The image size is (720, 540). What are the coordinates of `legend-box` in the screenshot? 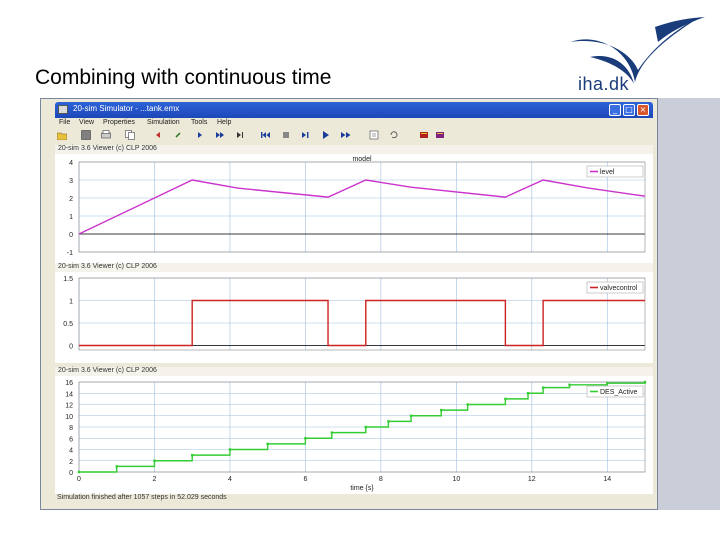 It's located at (615, 287).